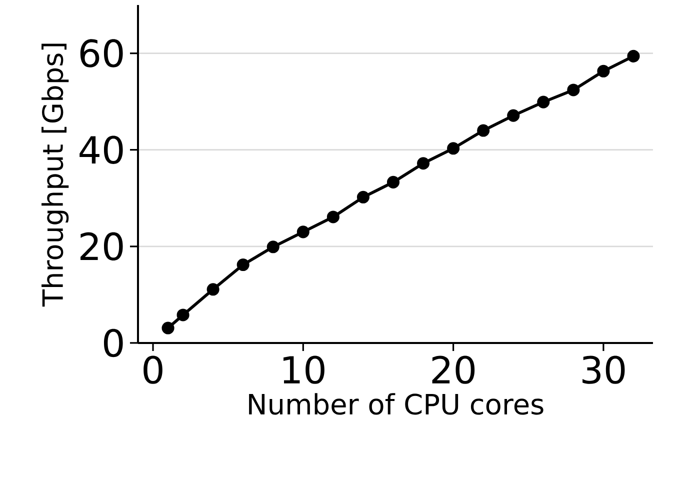 The image size is (674, 499). Describe the element at coordinates (101, 53) in the screenshot. I see `y-tick-label: 60` at that location.